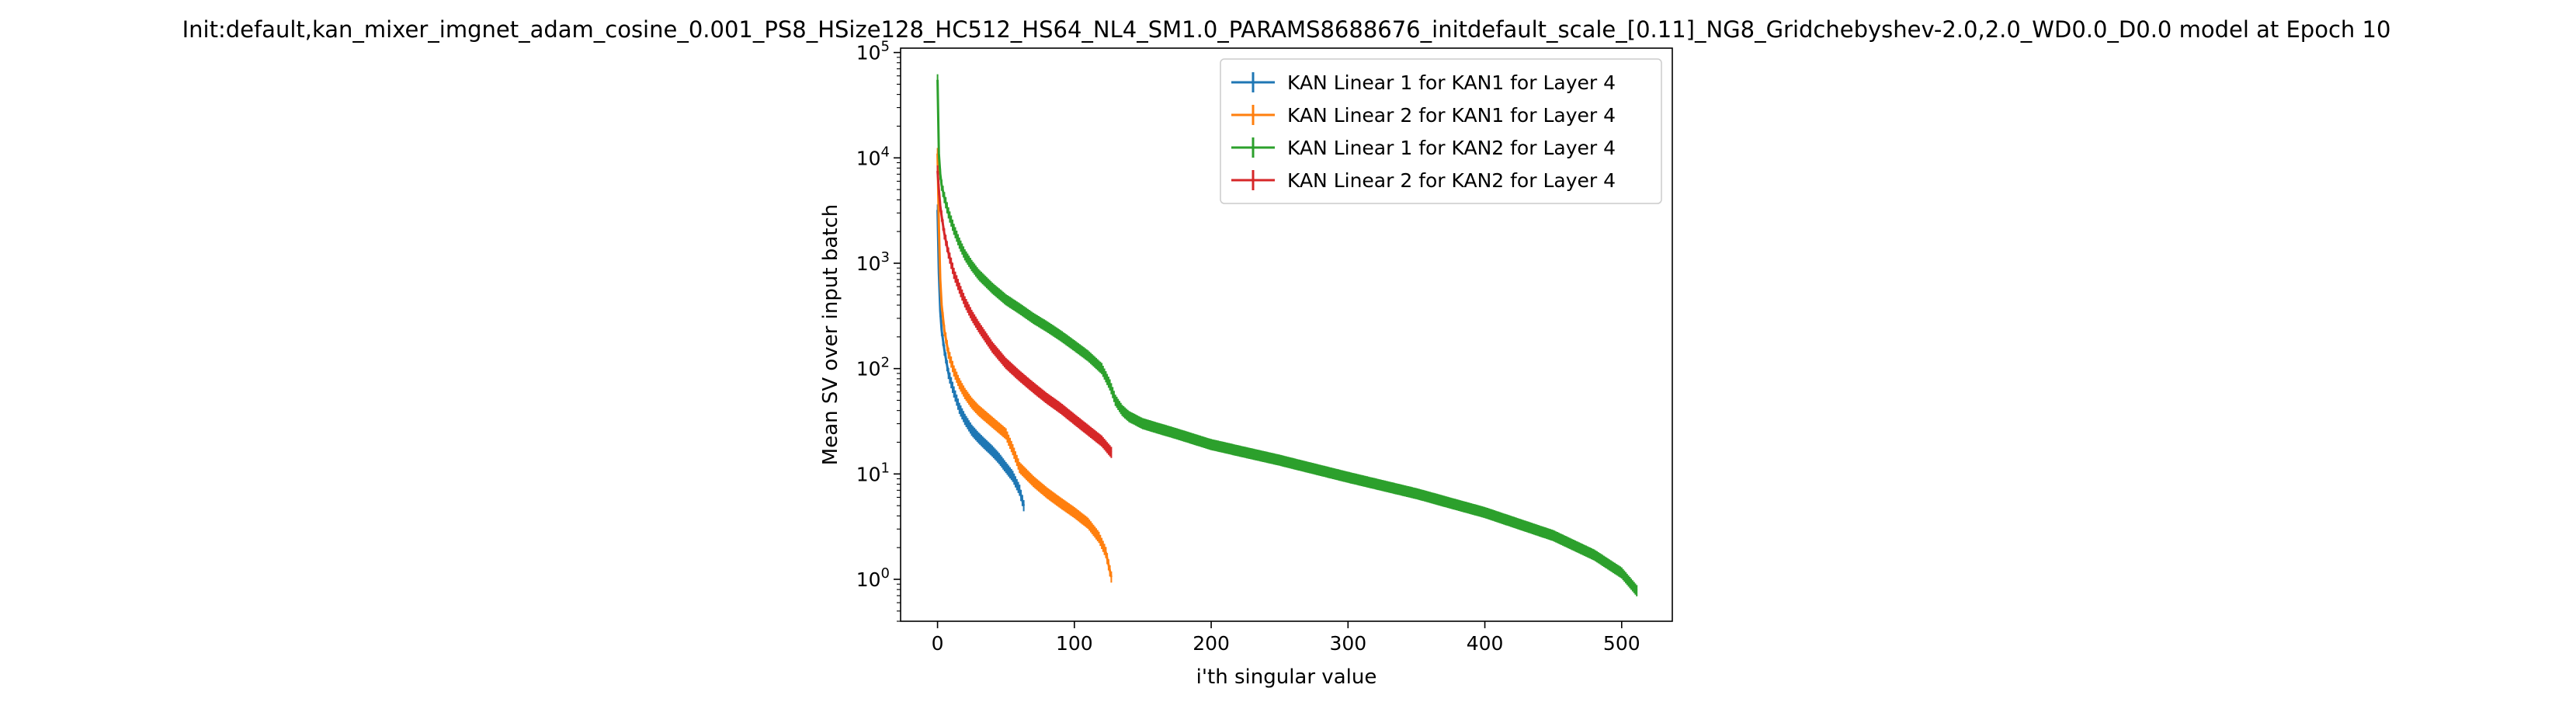 This screenshot has height=709, width=2576. I want to click on series-2-line, so click(1024, 365).